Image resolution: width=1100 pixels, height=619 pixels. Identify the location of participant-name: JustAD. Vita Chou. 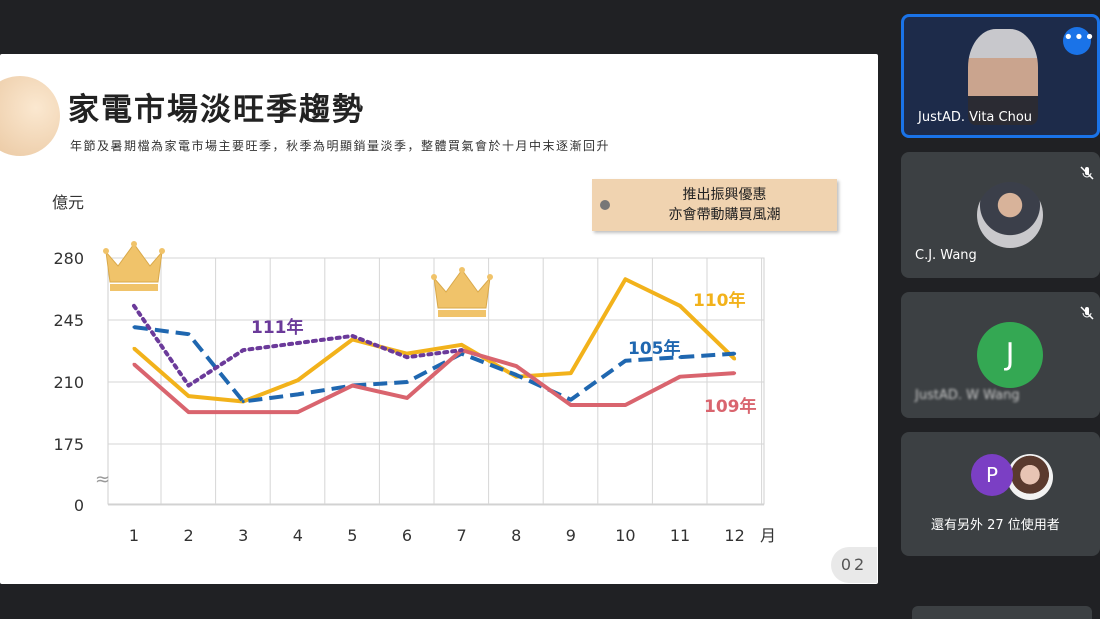
(975, 117).